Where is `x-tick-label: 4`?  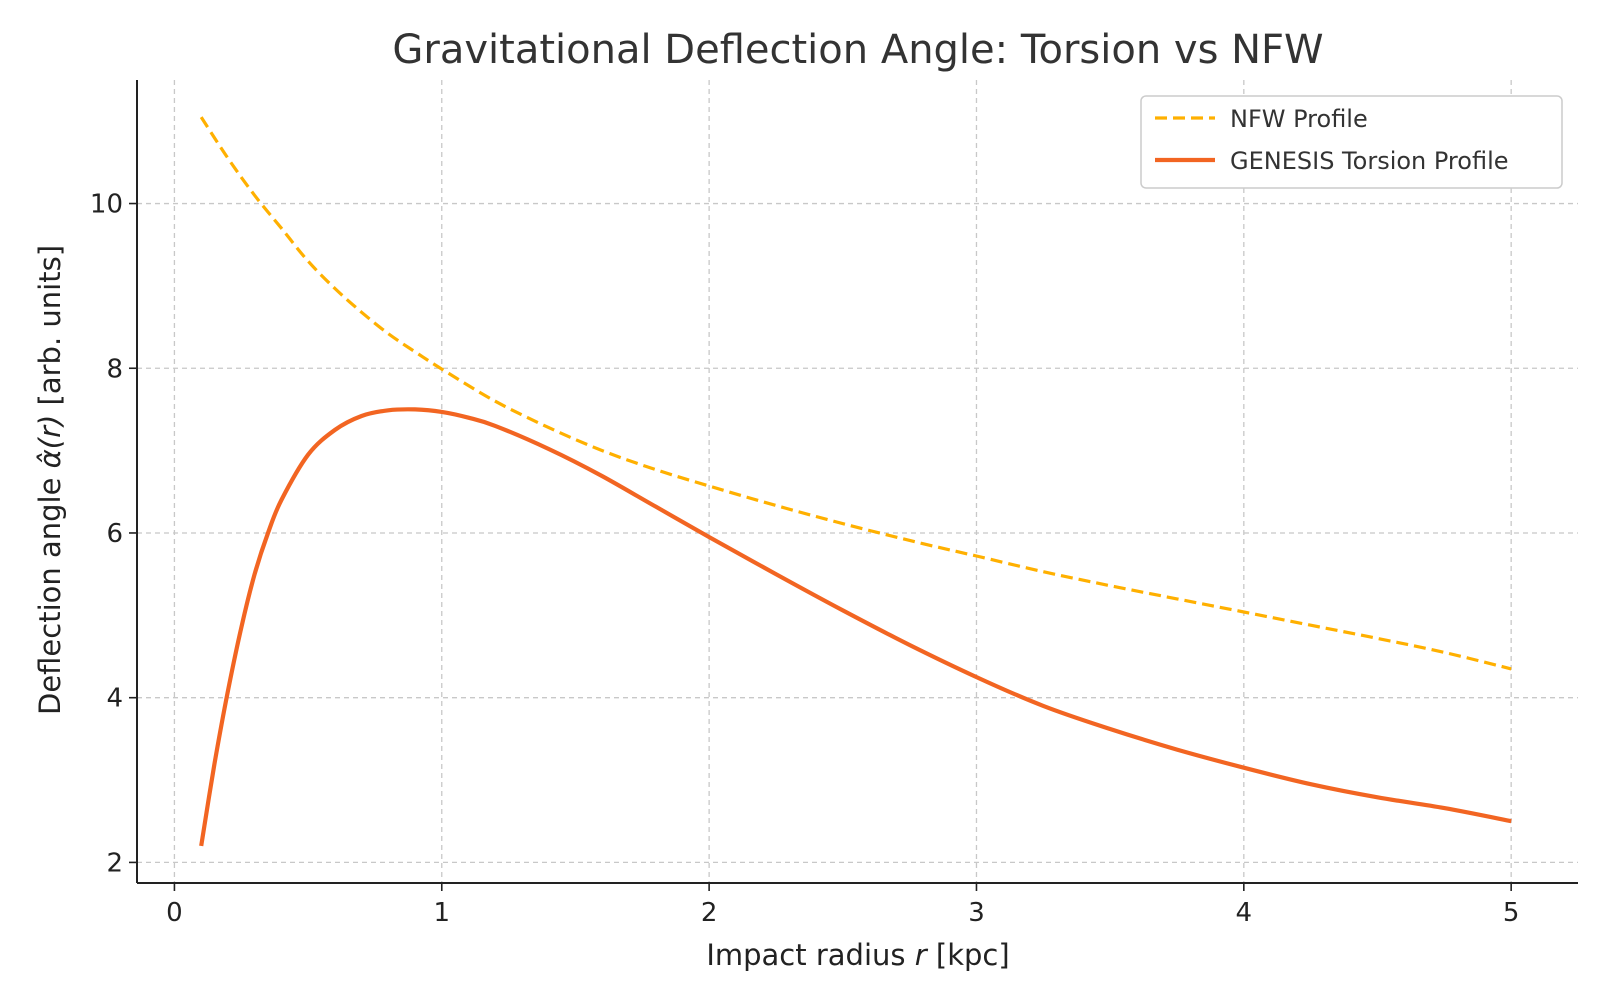
x-tick-label: 4 is located at coordinates (1244, 913).